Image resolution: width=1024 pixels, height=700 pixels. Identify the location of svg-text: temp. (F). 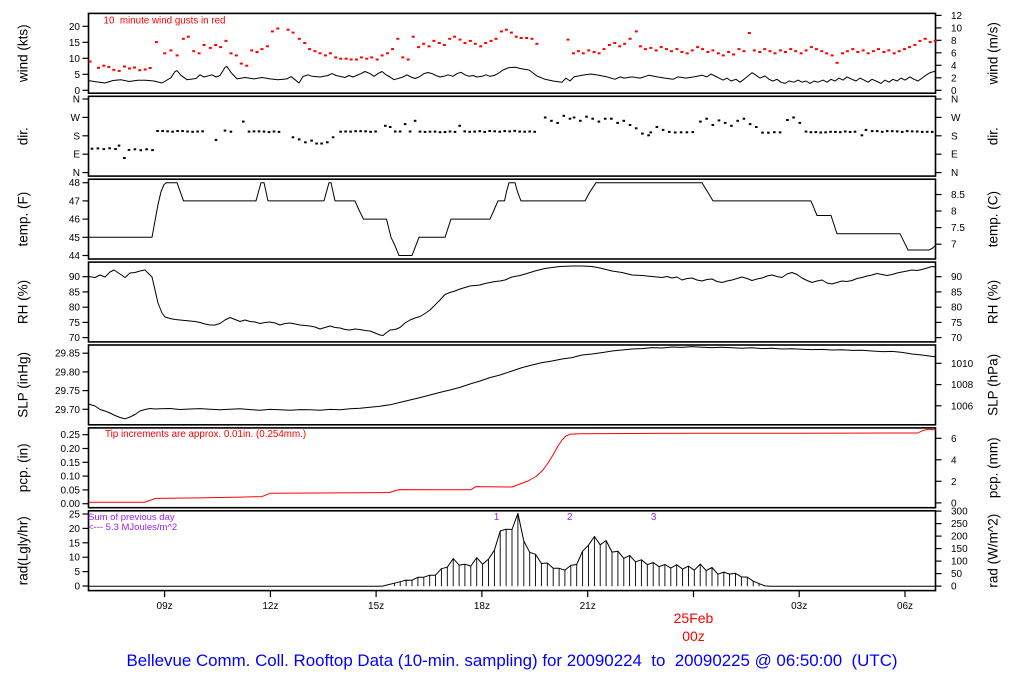
(23, 219).